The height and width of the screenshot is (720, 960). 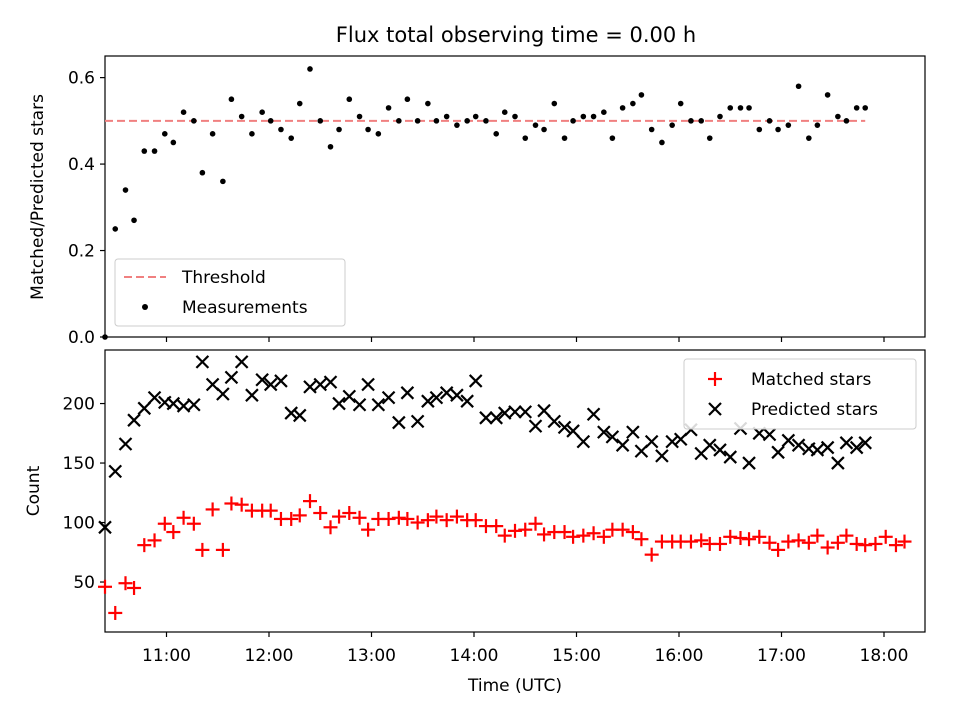 What do you see at coordinates (84, 583) in the screenshot?
I see `bottom-y-tick-label: 50` at bounding box center [84, 583].